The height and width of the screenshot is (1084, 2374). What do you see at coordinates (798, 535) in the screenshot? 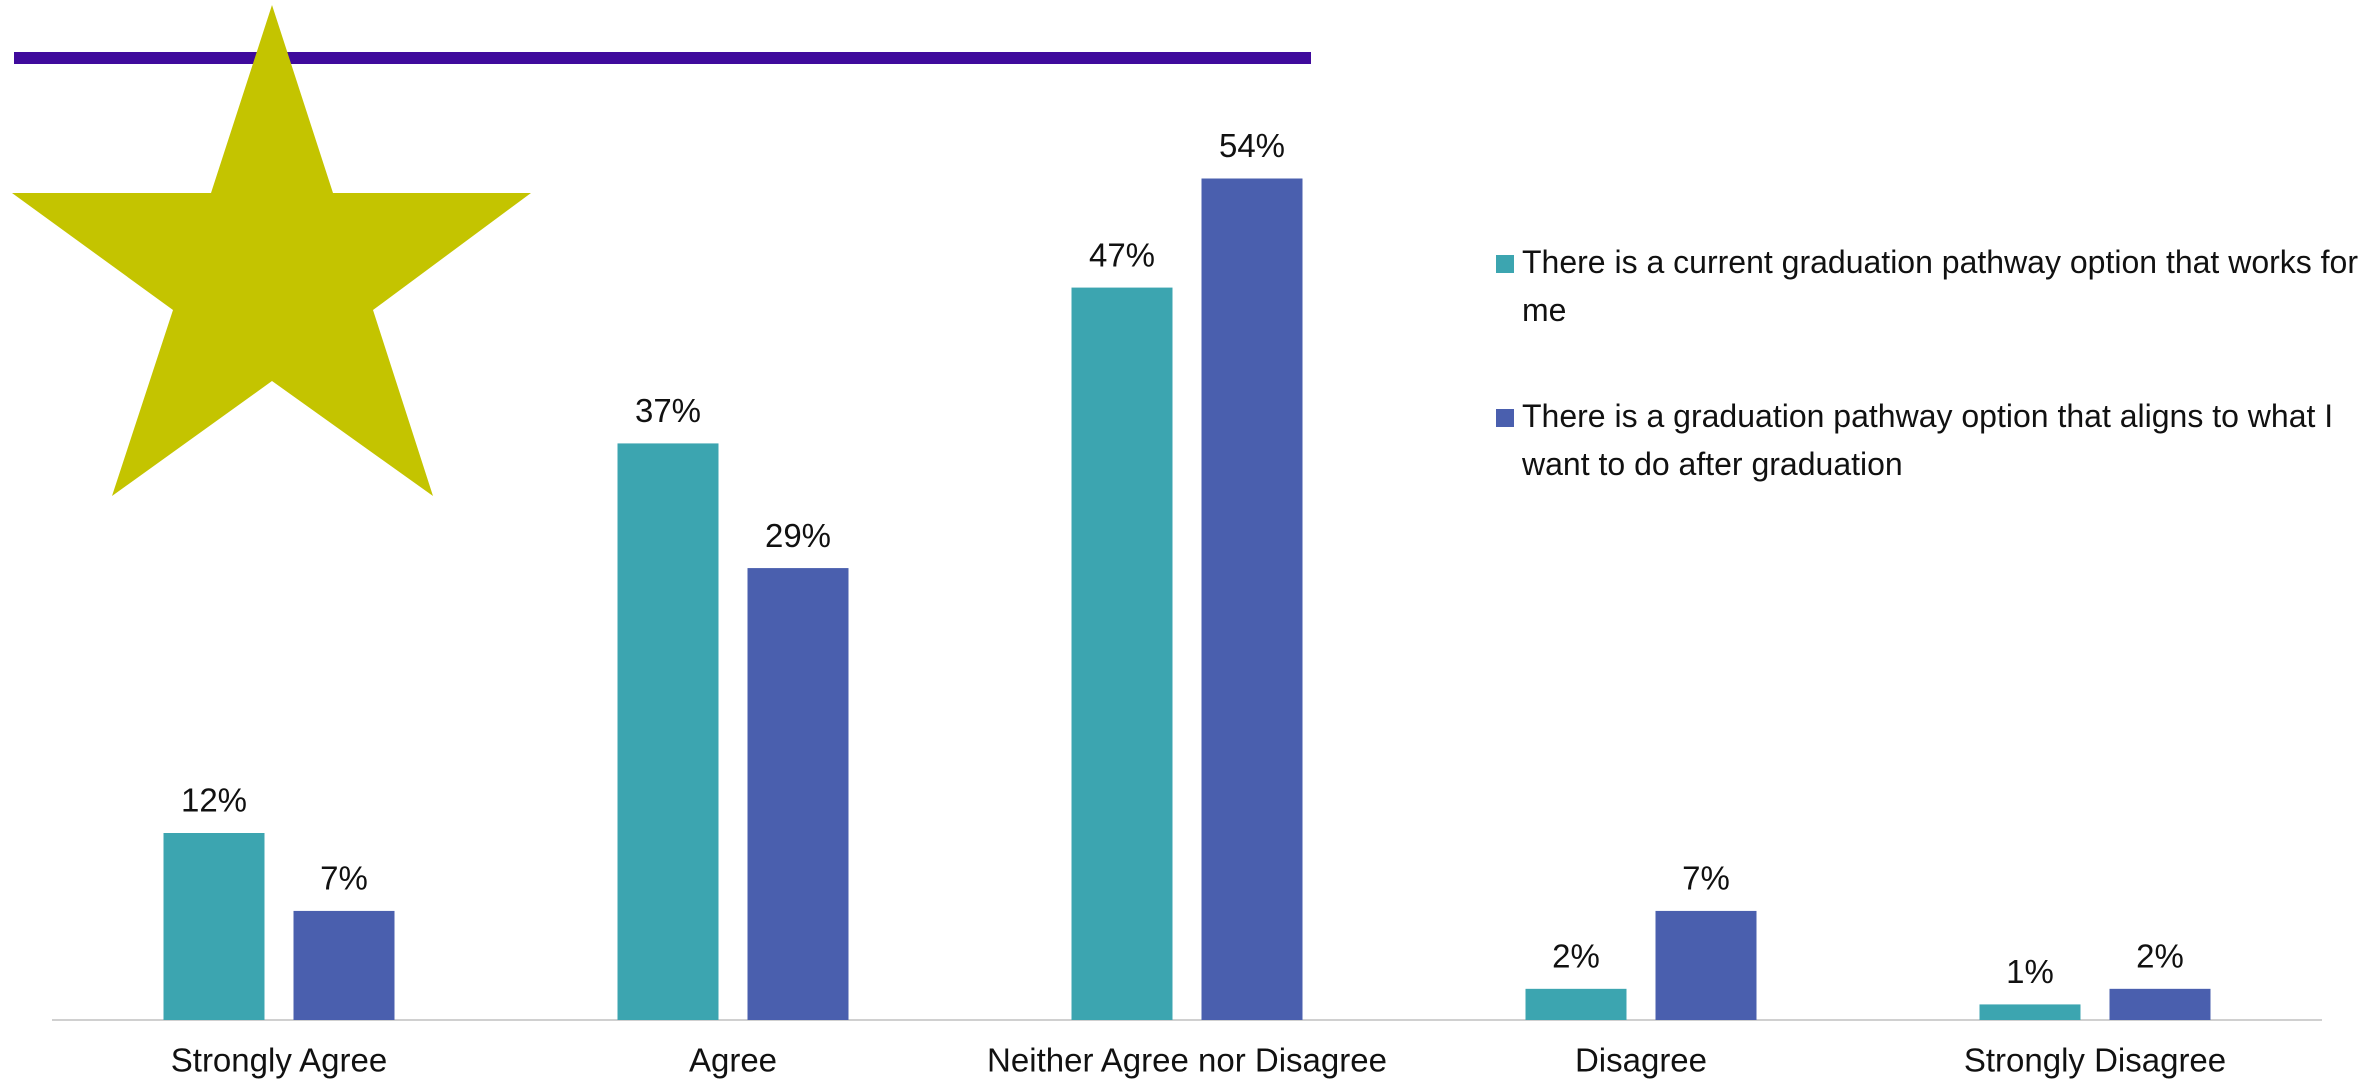
I see `data-label: 29%` at bounding box center [798, 535].